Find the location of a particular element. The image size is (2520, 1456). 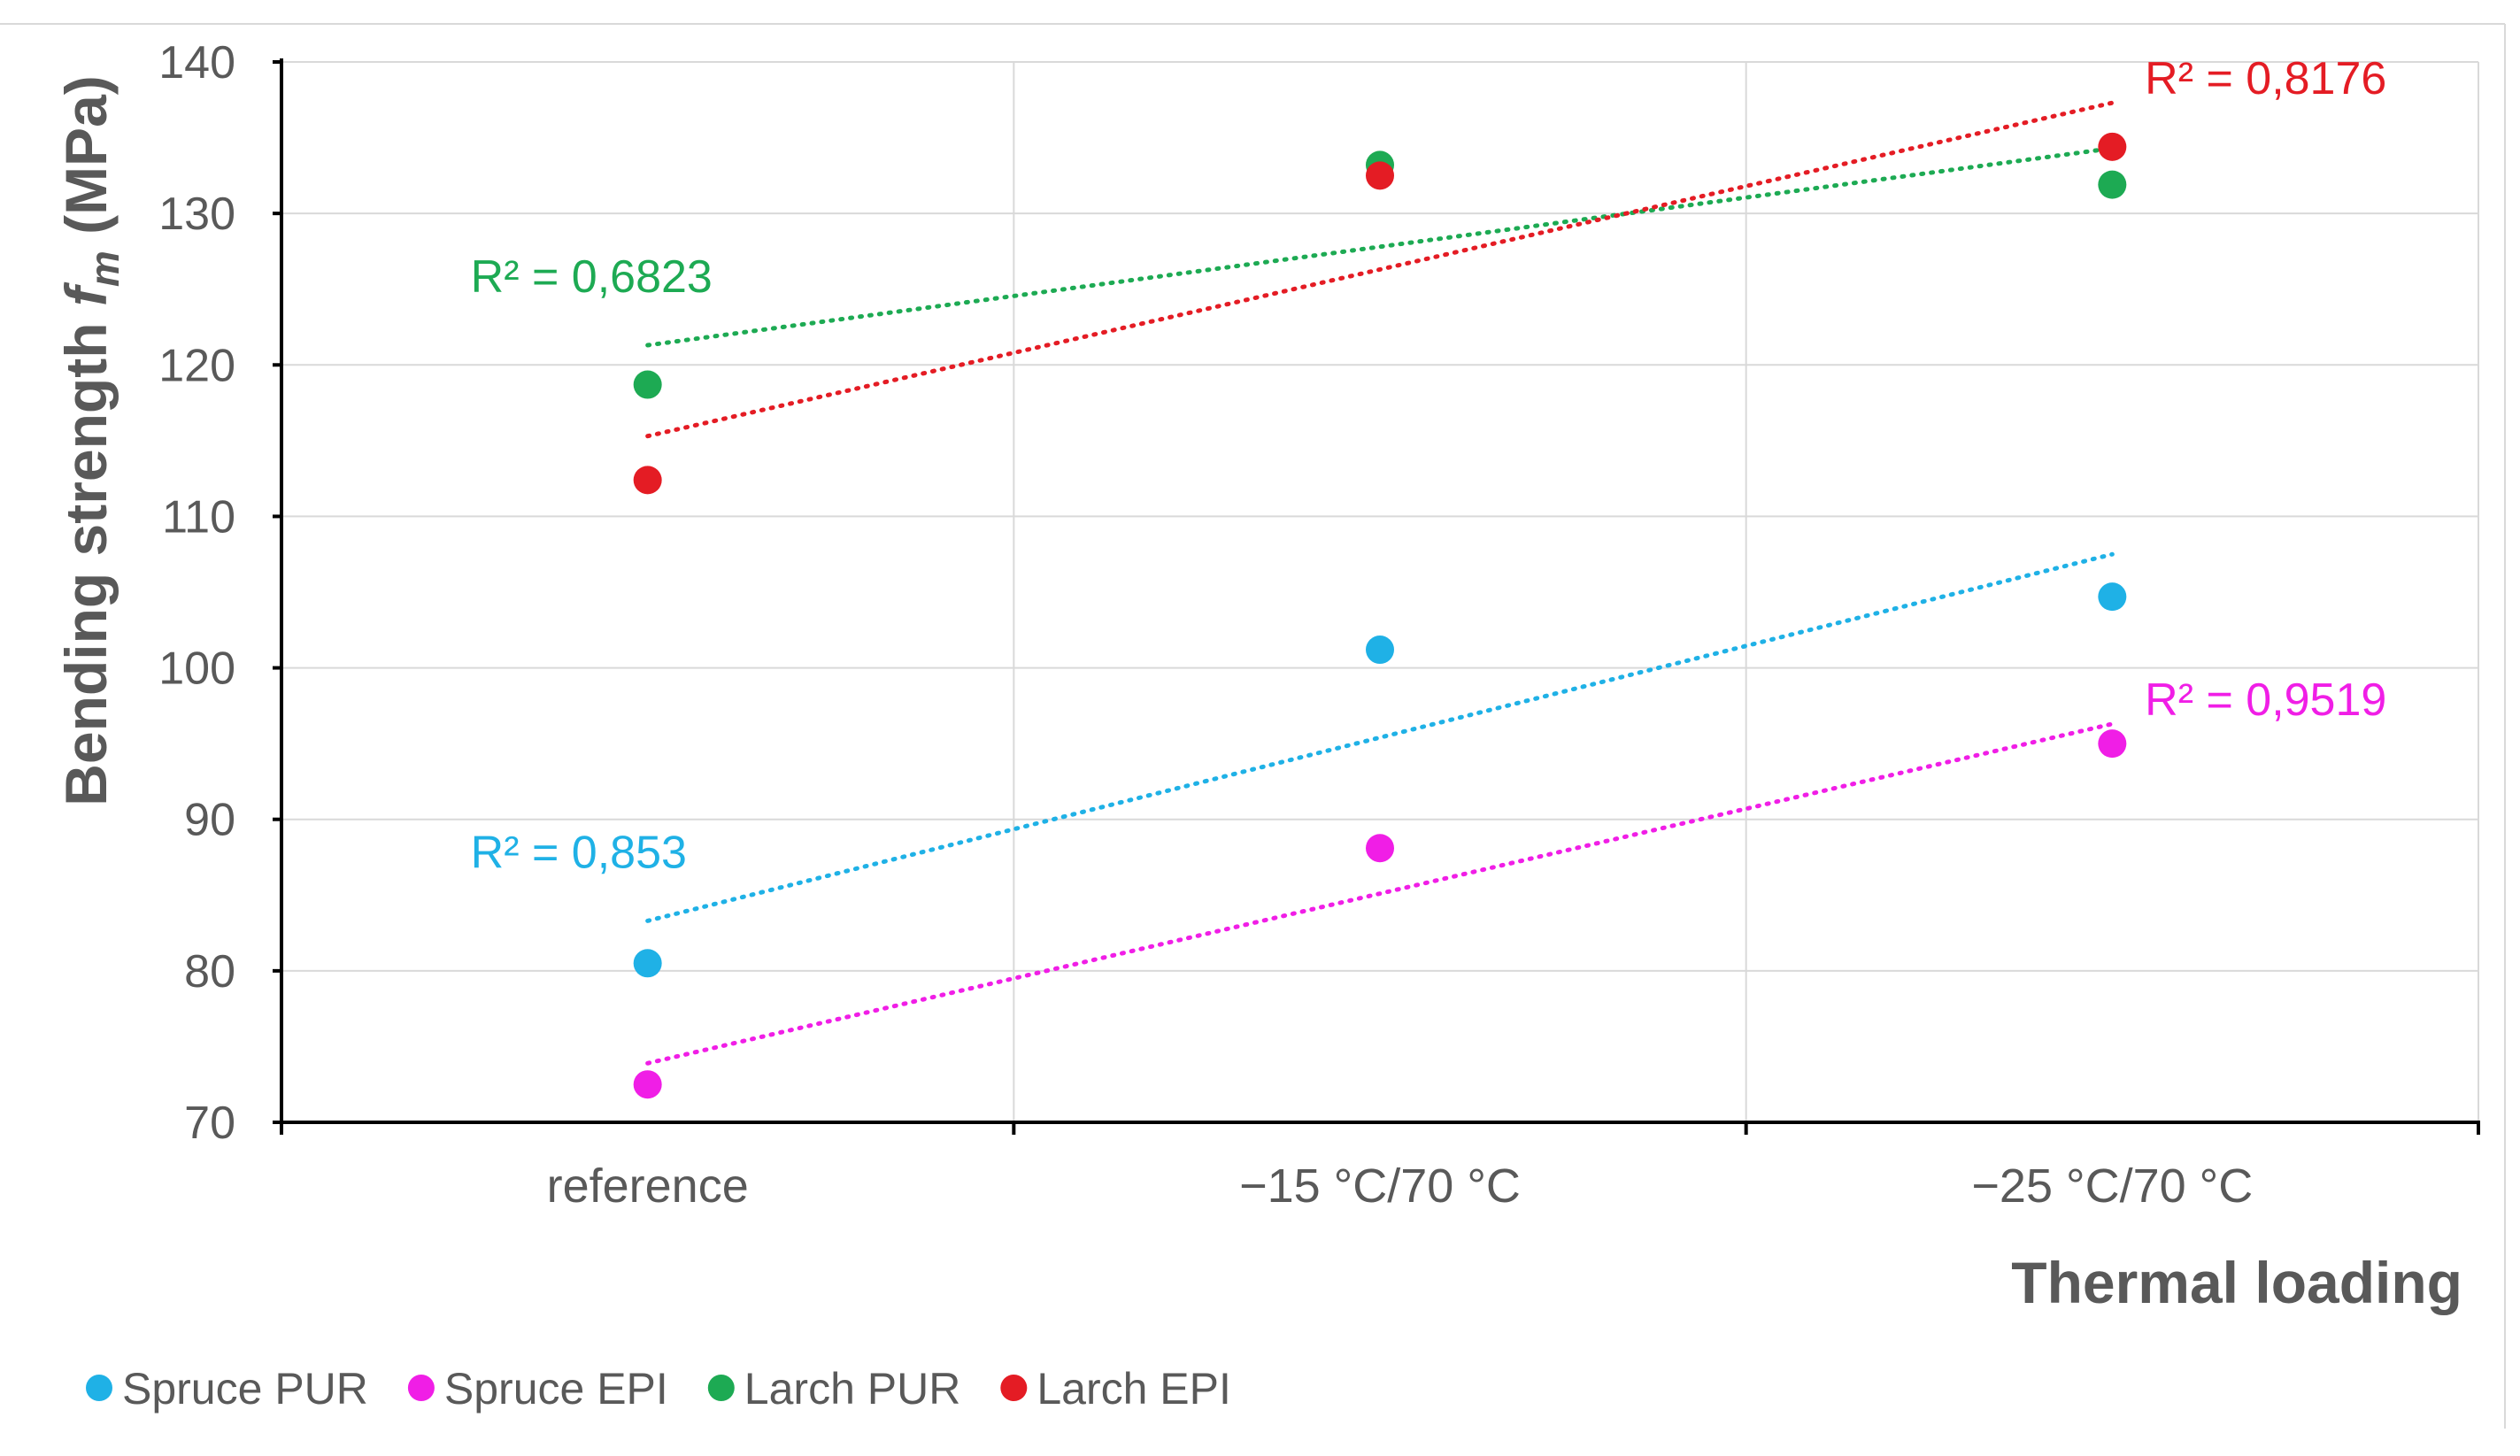

r2-label-spruce-pur: R² = 0,853 is located at coordinates (579, 852).